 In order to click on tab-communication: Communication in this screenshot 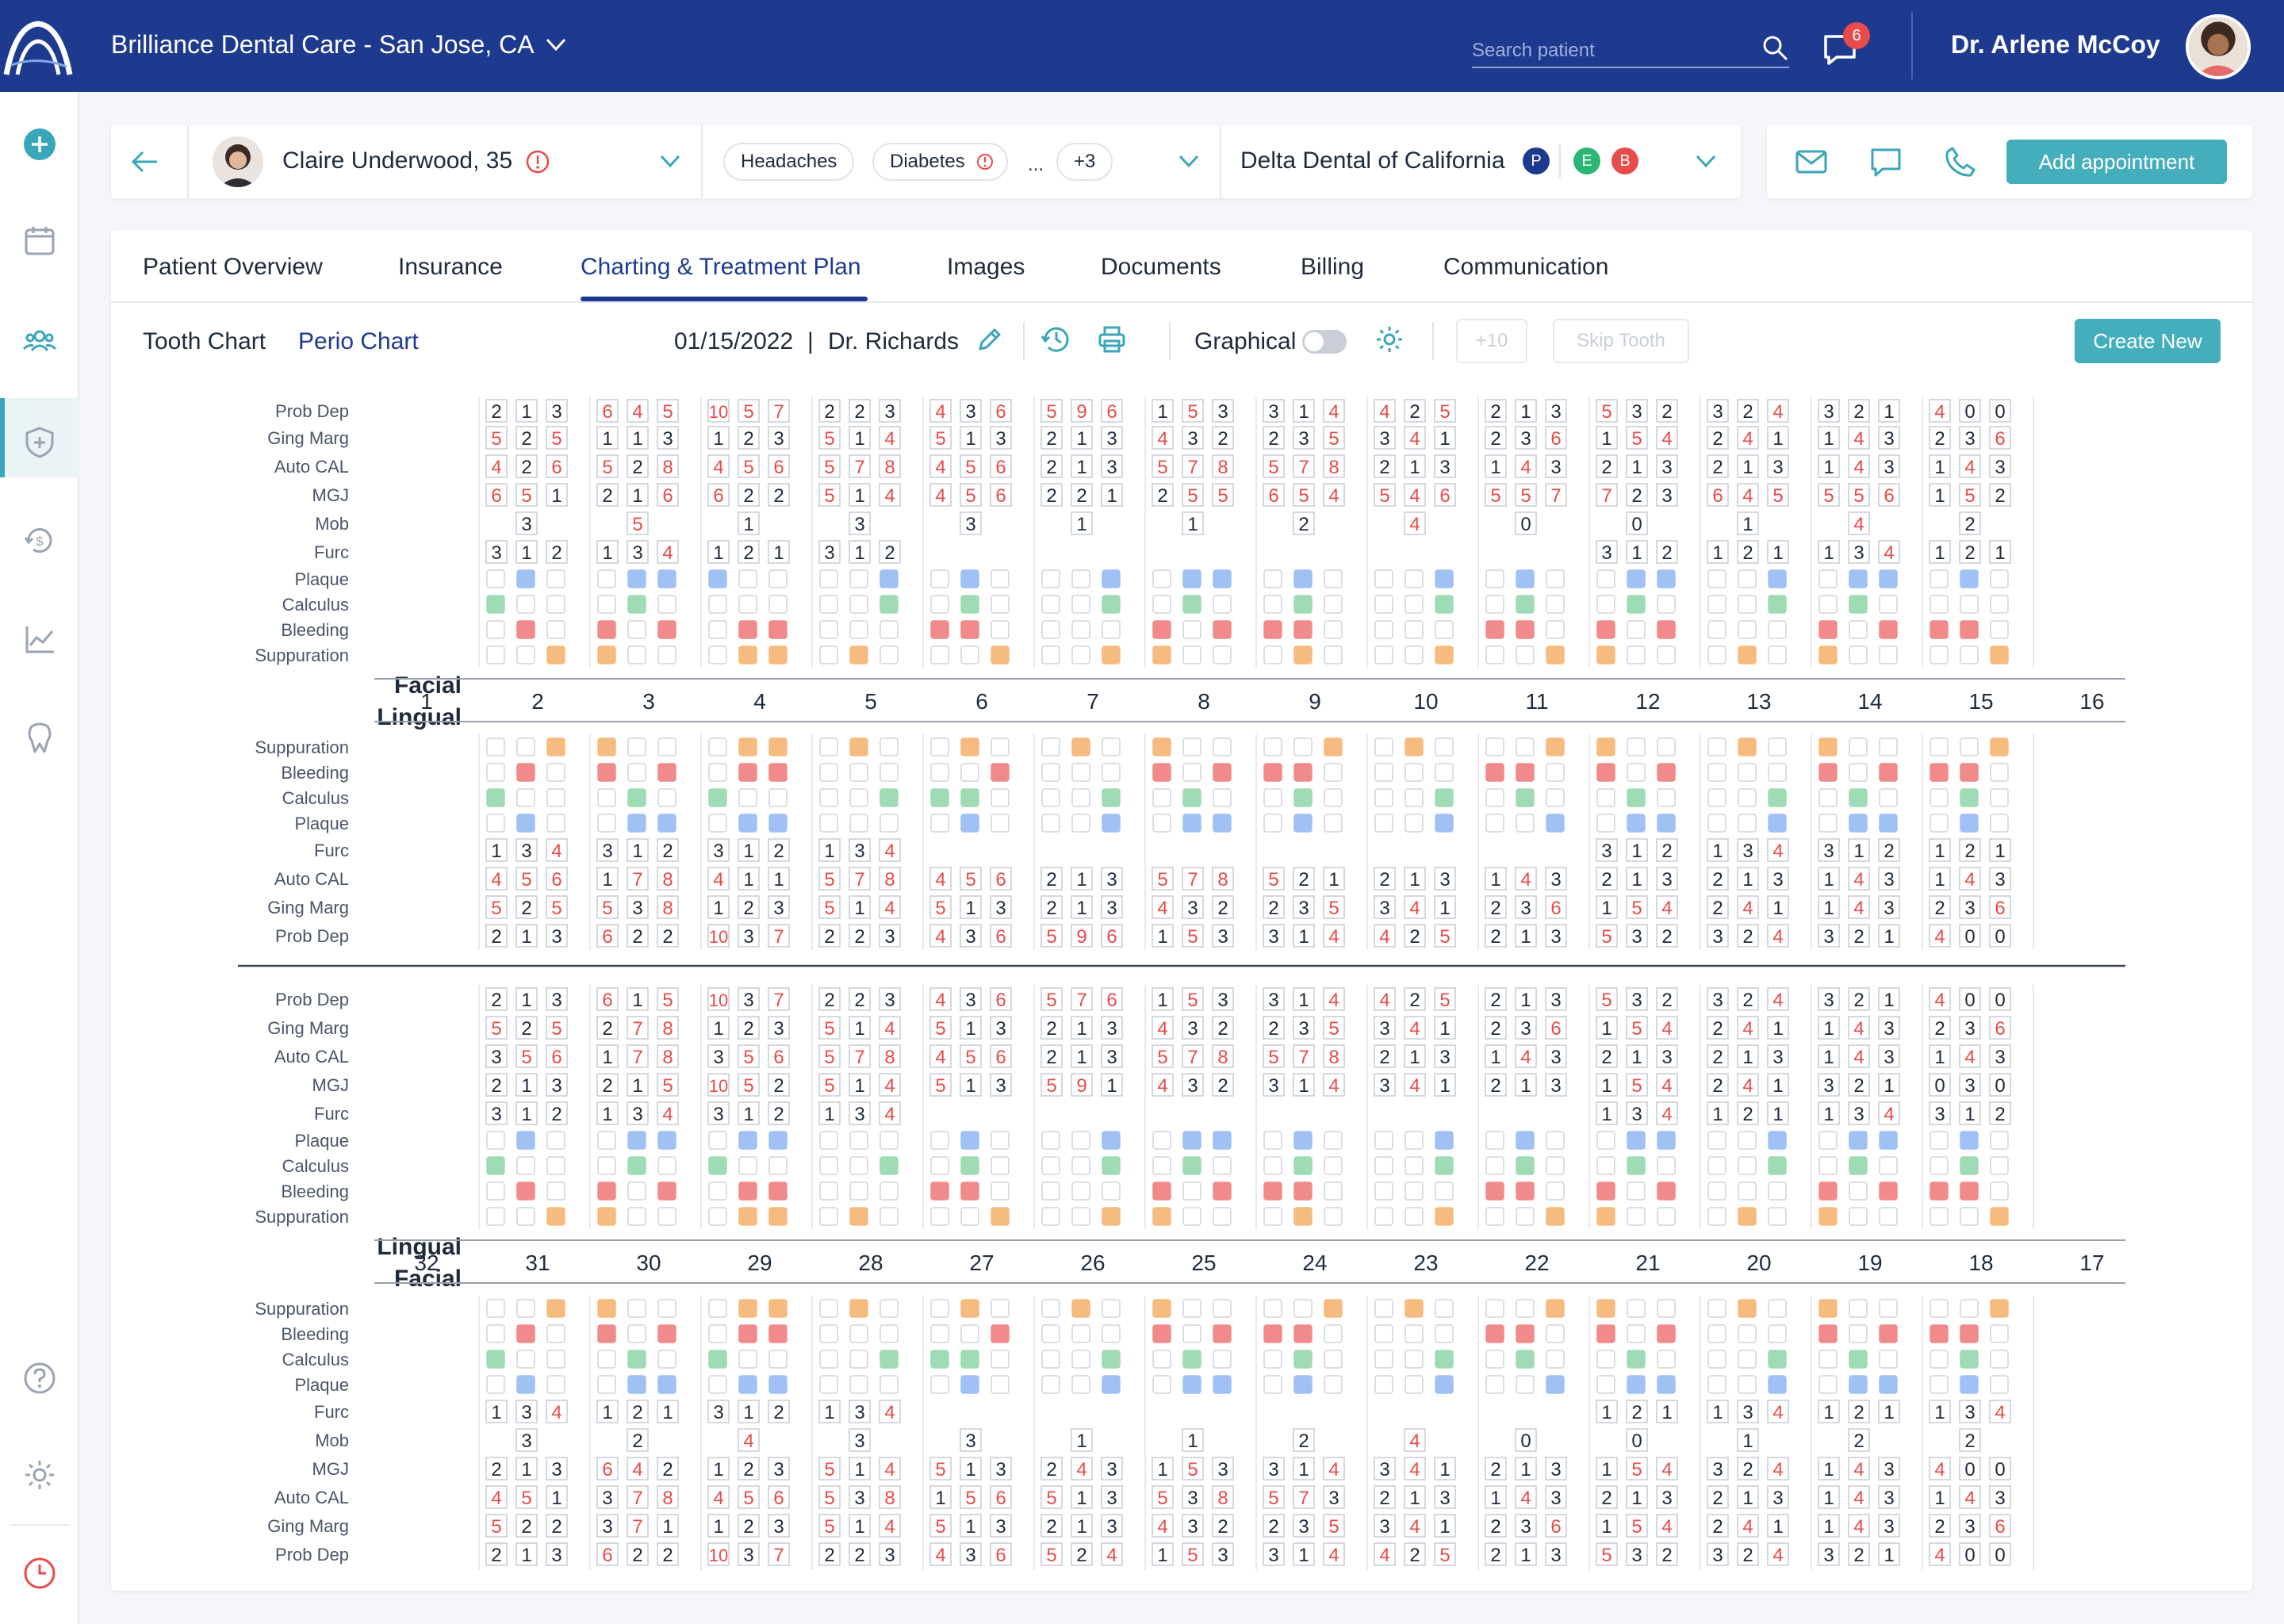, I will do `click(1526, 267)`.